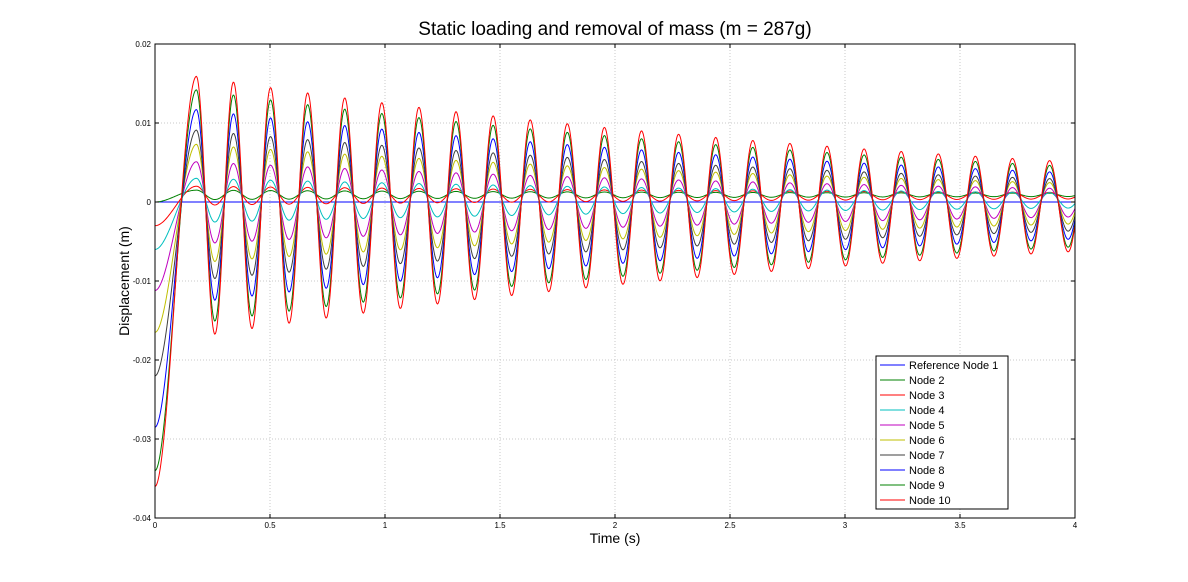  What do you see at coordinates (270, 525) in the screenshot?
I see `x-tick-label: 0.5` at bounding box center [270, 525].